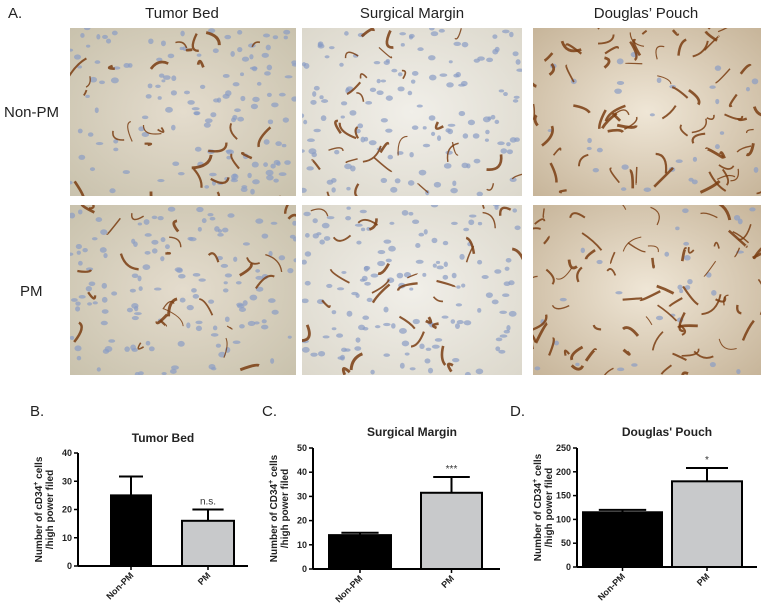 Image resolution: width=766 pixels, height=610 pixels. What do you see at coordinates (302, 496) in the screenshot?
I see `y-tick-label: 30` at bounding box center [302, 496].